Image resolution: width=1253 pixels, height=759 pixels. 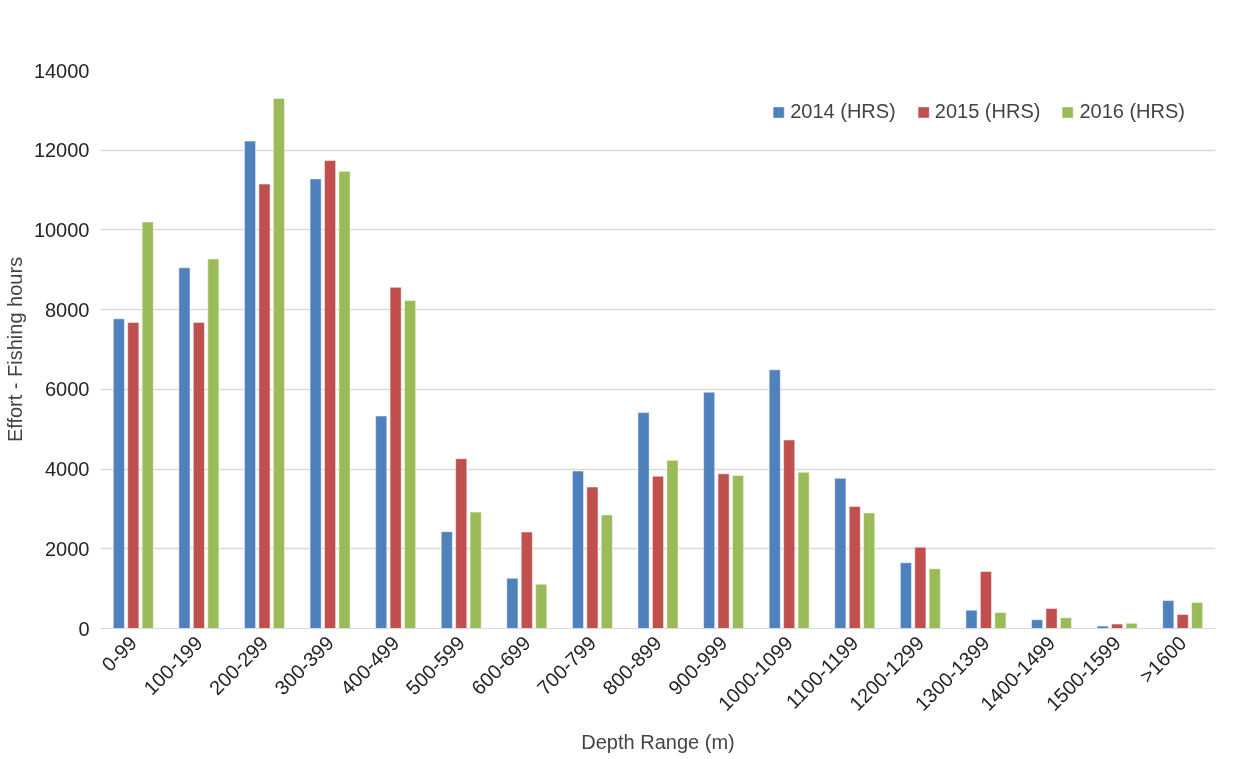 I want to click on legend-label: 2016 (HRS), so click(x=1132, y=111).